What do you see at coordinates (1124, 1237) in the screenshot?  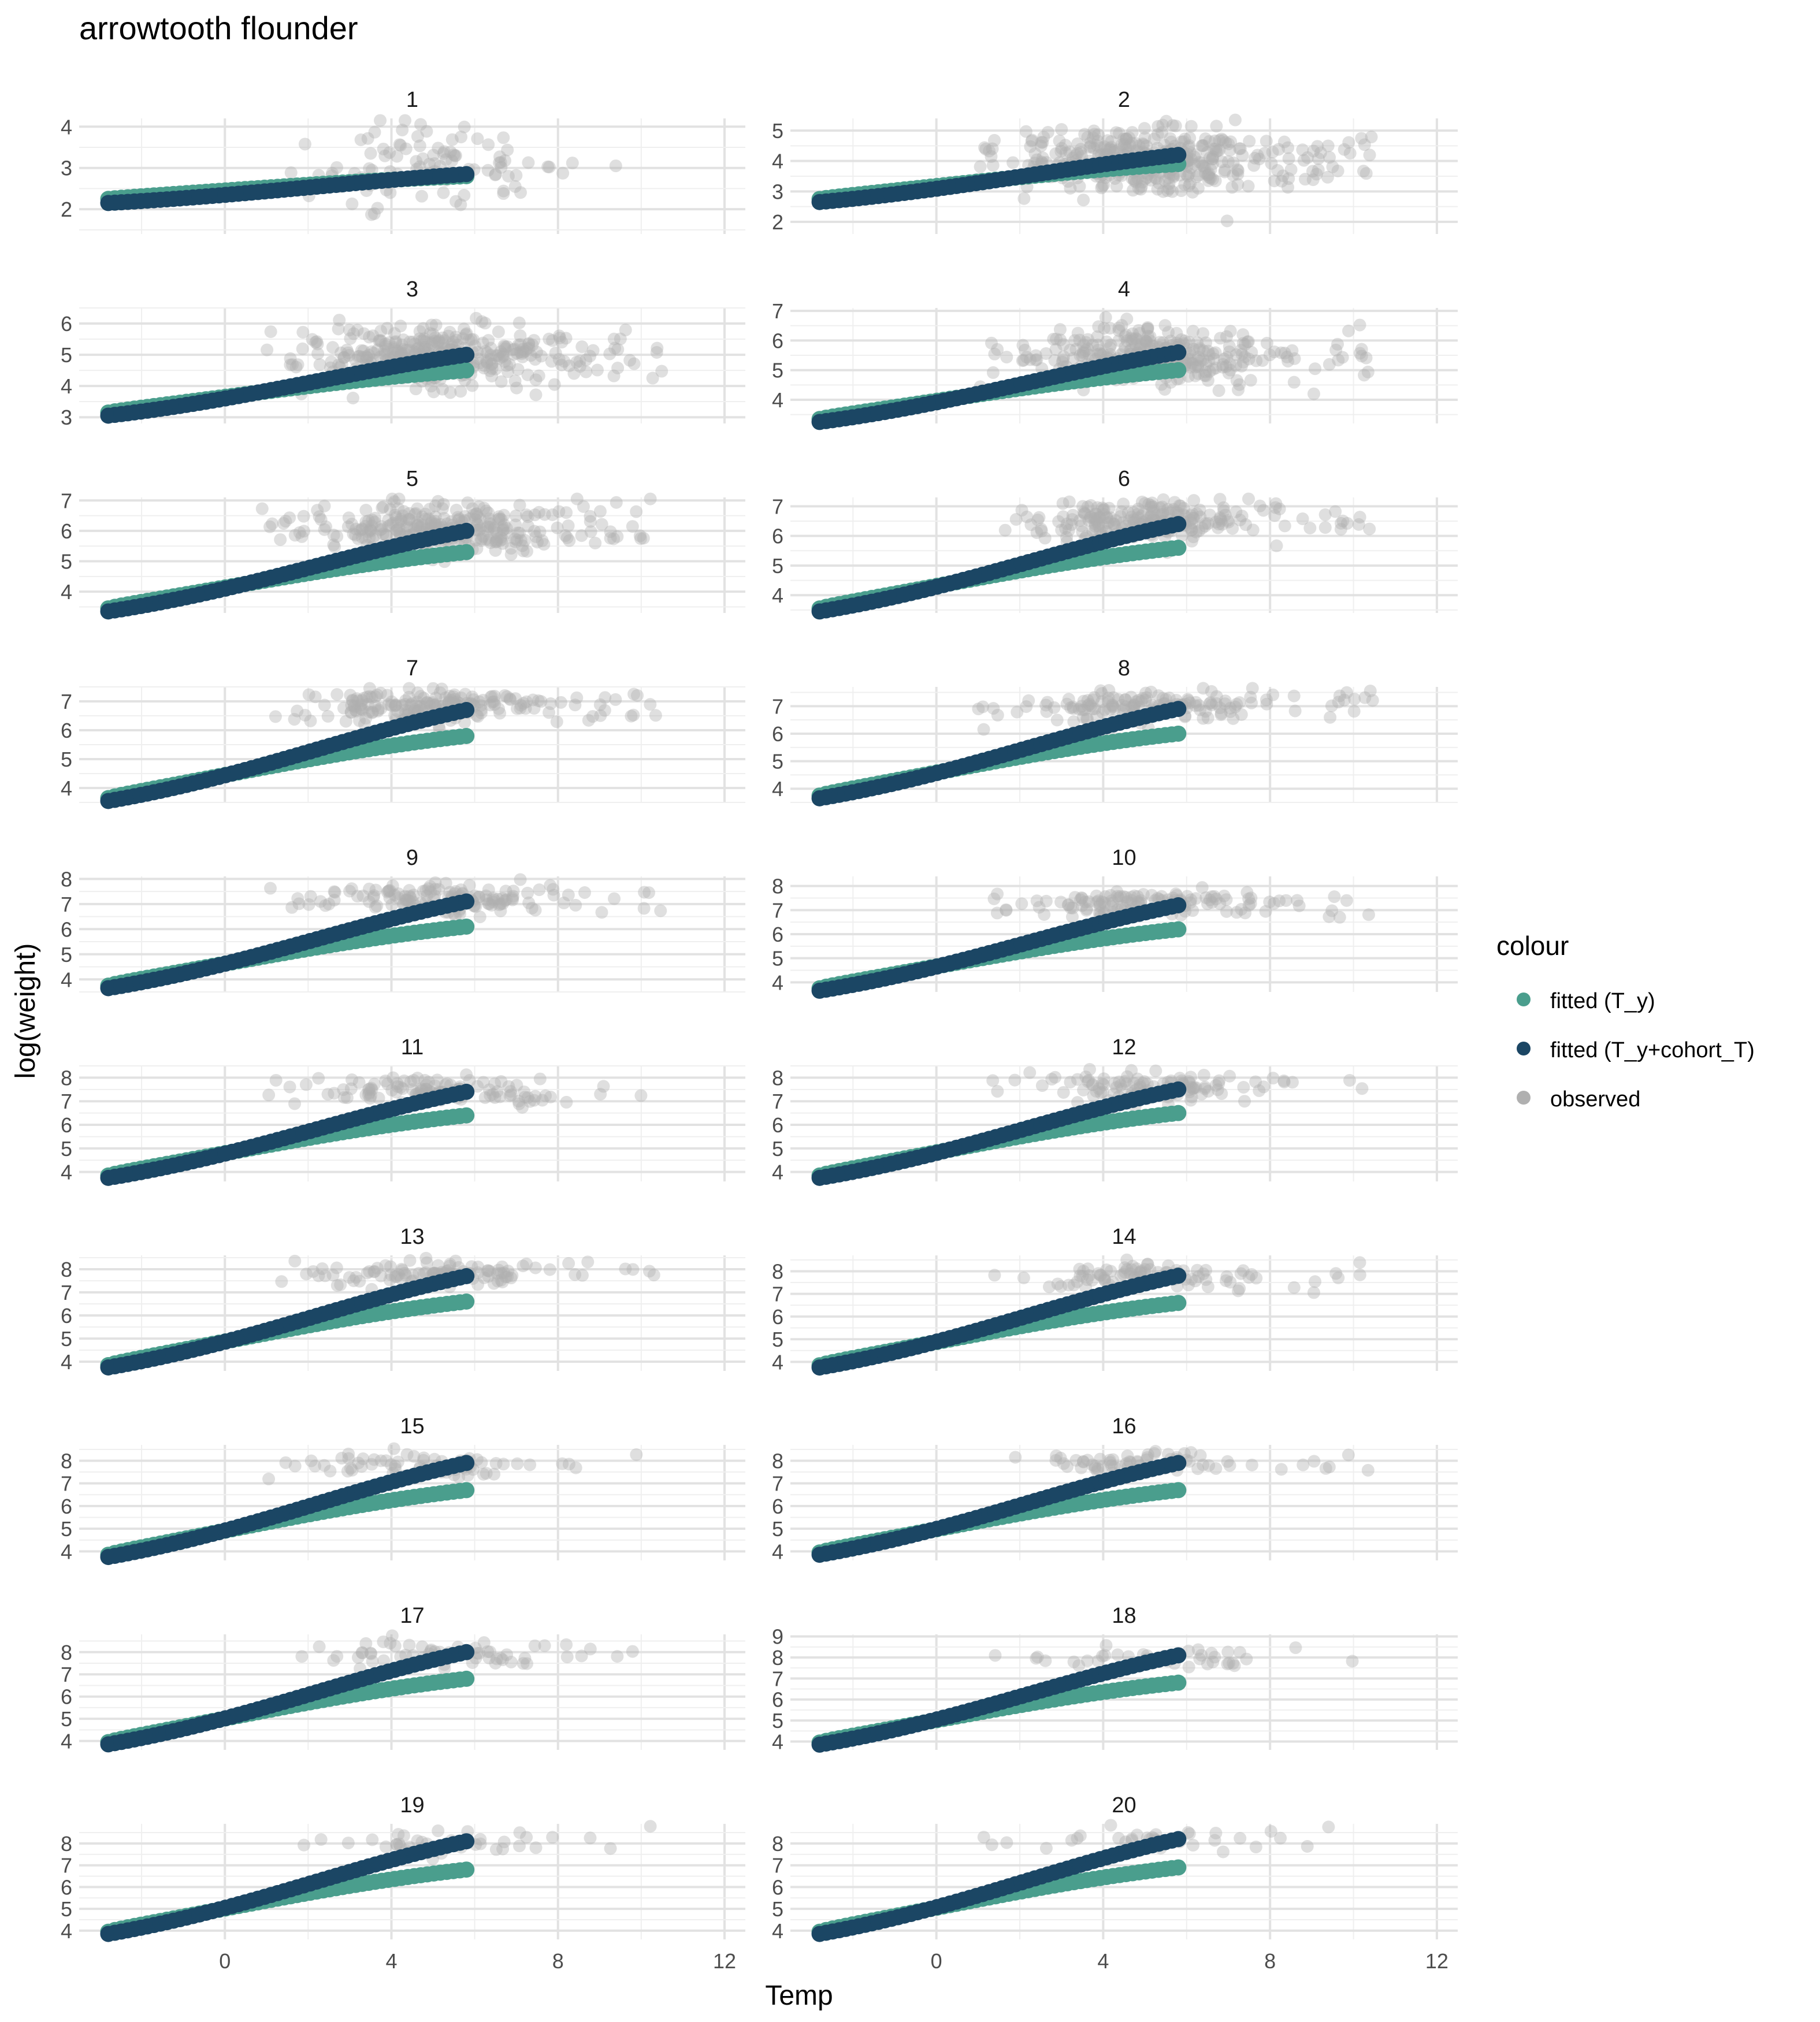 I see `facet-strip-label: 14` at bounding box center [1124, 1237].